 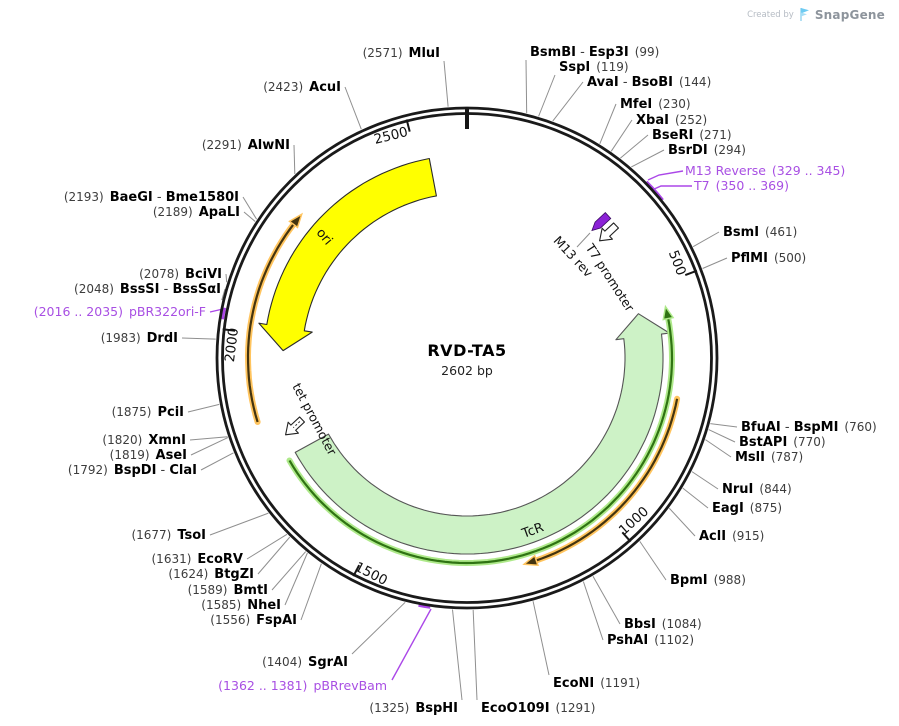 What do you see at coordinates (144, 440) in the screenshot?
I see `enzyme-label-XmnI: (1820) XmnI` at bounding box center [144, 440].